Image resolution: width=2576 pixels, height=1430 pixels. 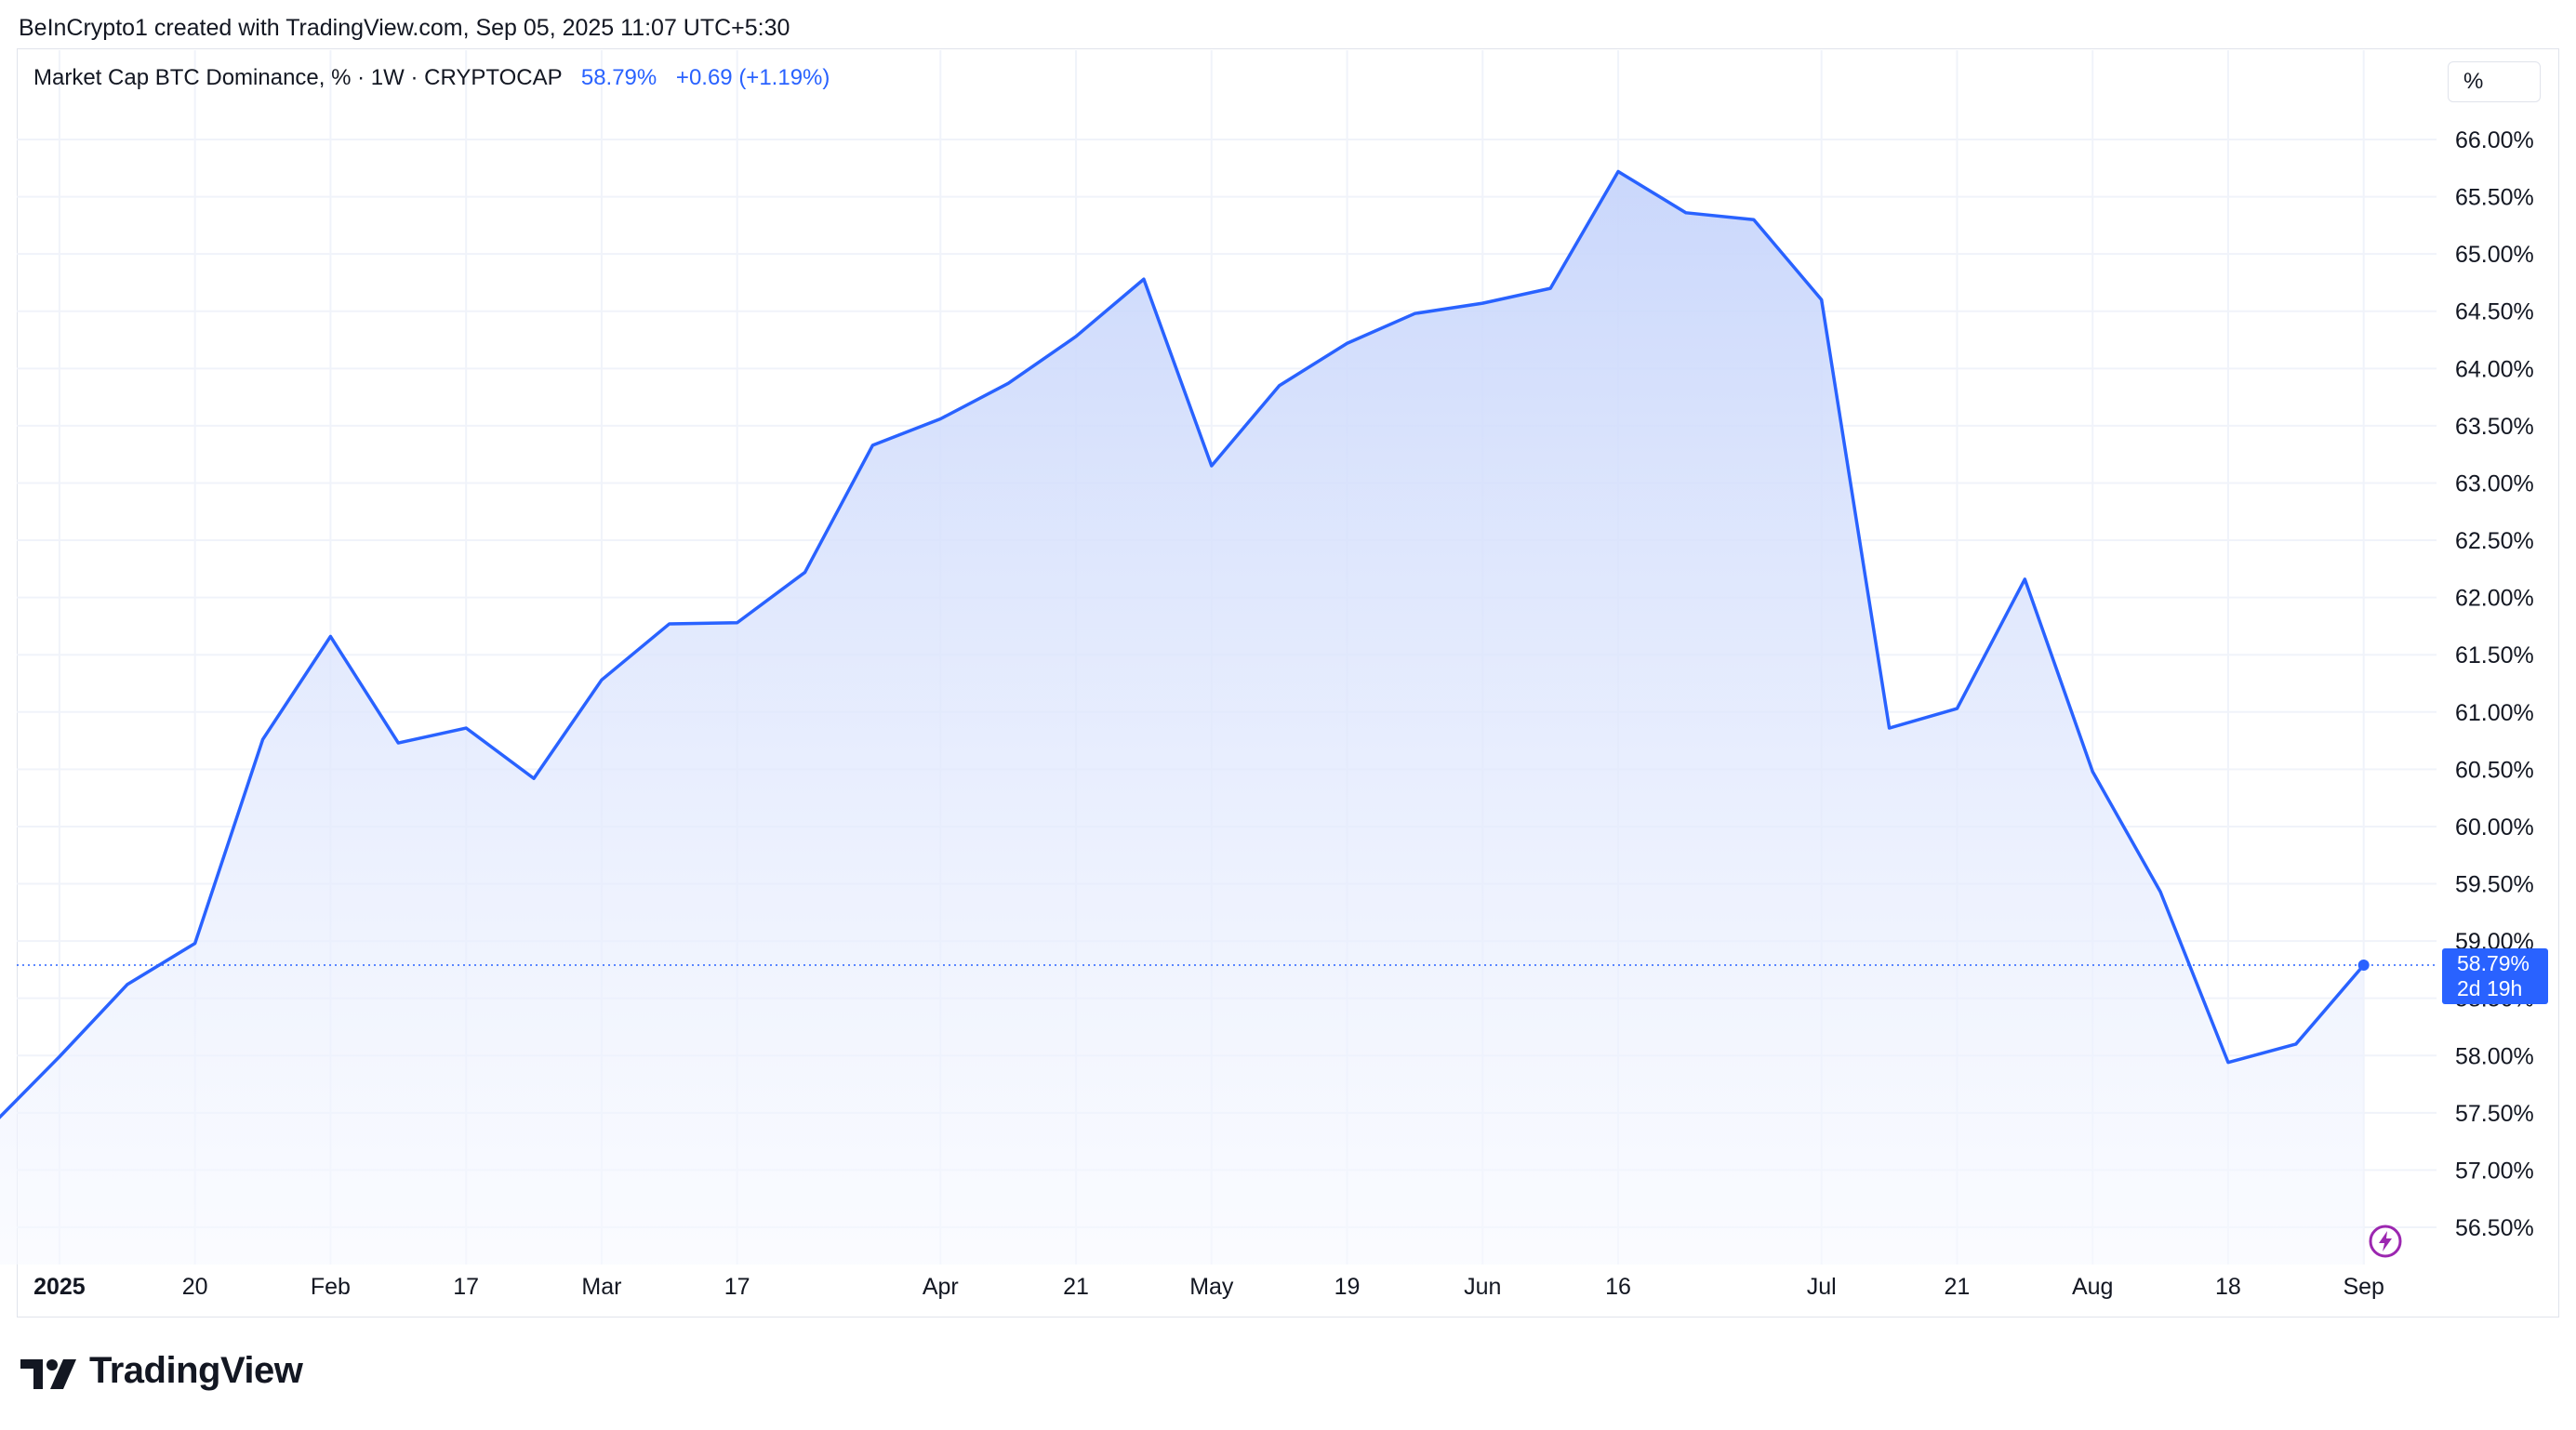 I want to click on bar-countdown: 2d 19h, so click(x=2490, y=988).